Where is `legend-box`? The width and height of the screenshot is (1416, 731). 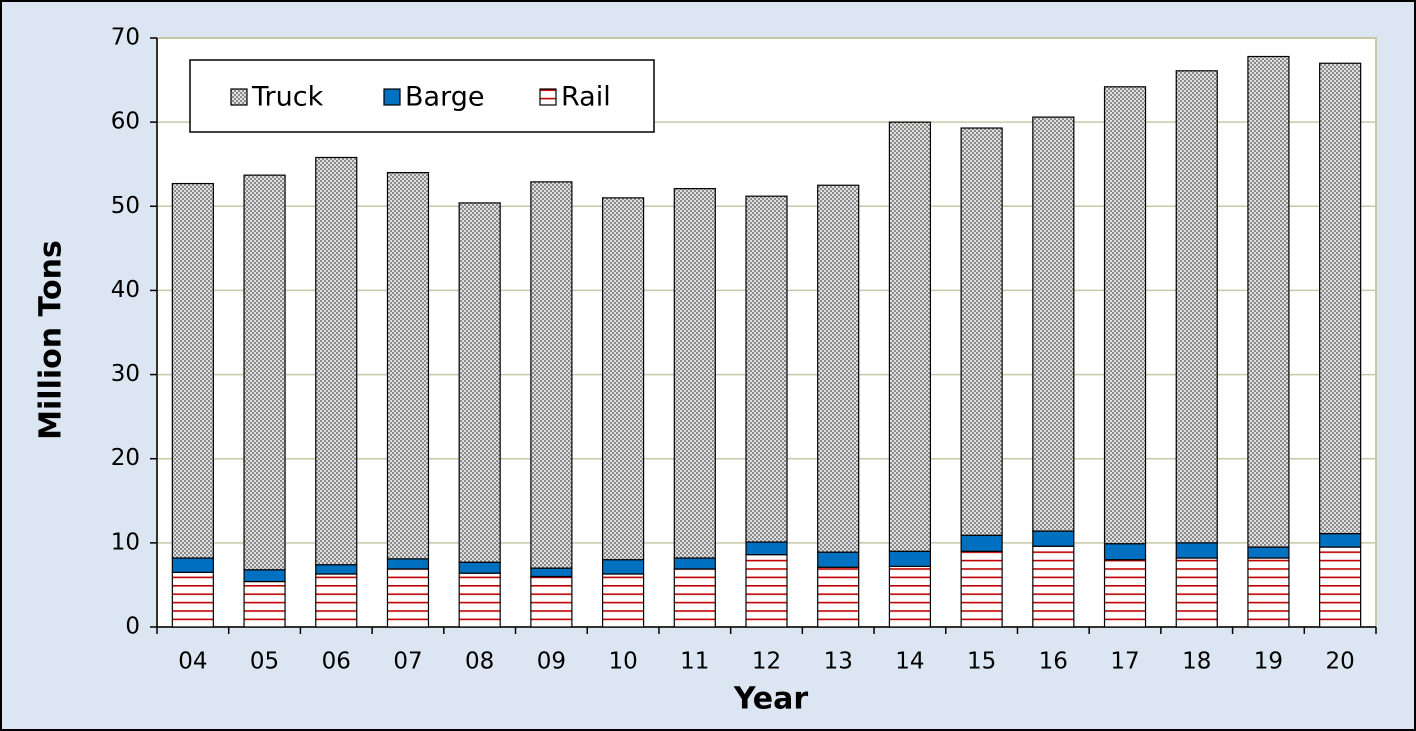
legend-box is located at coordinates (422, 96).